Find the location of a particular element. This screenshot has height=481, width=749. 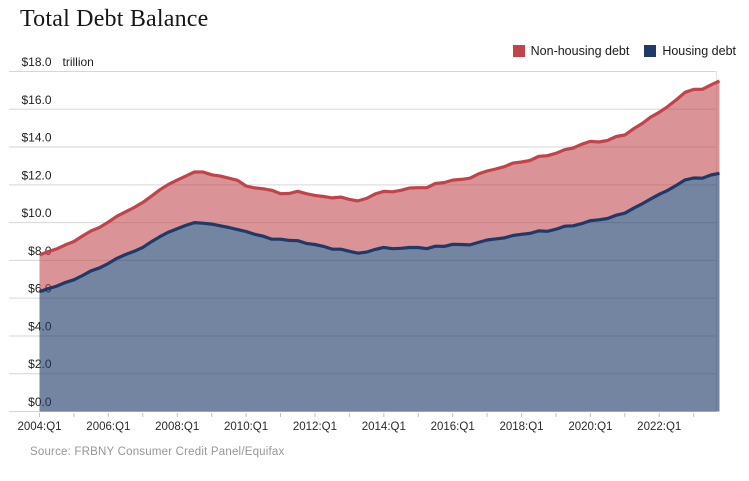

chart-legend: Non-housing debt Housing debt is located at coordinates (624, 51).